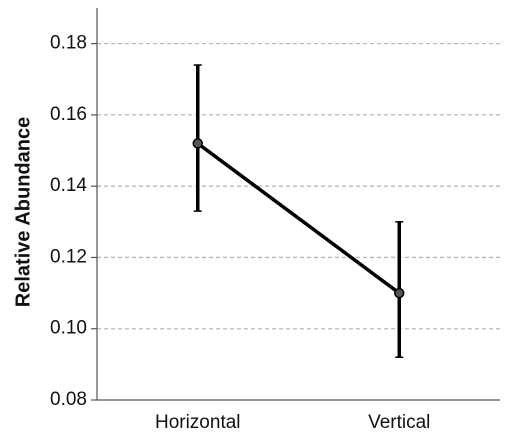 Image resolution: width=510 pixels, height=437 pixels. Describe the element at coordinates (23, 212) in the screenshot. I see `y-axis-title: Relative Abundance` at that location.